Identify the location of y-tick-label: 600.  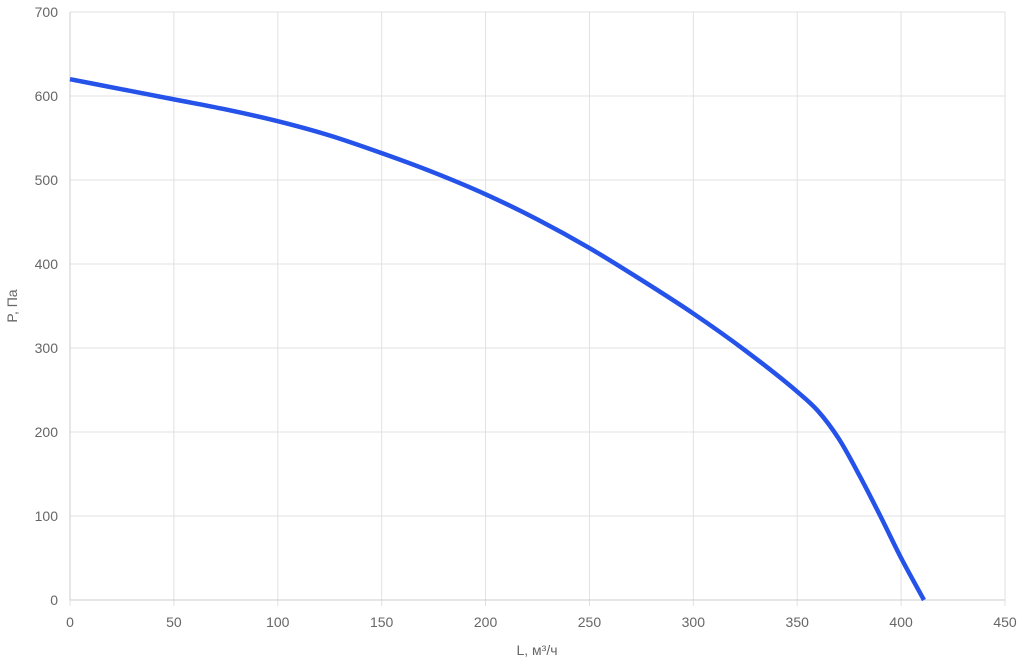
(47, 96).